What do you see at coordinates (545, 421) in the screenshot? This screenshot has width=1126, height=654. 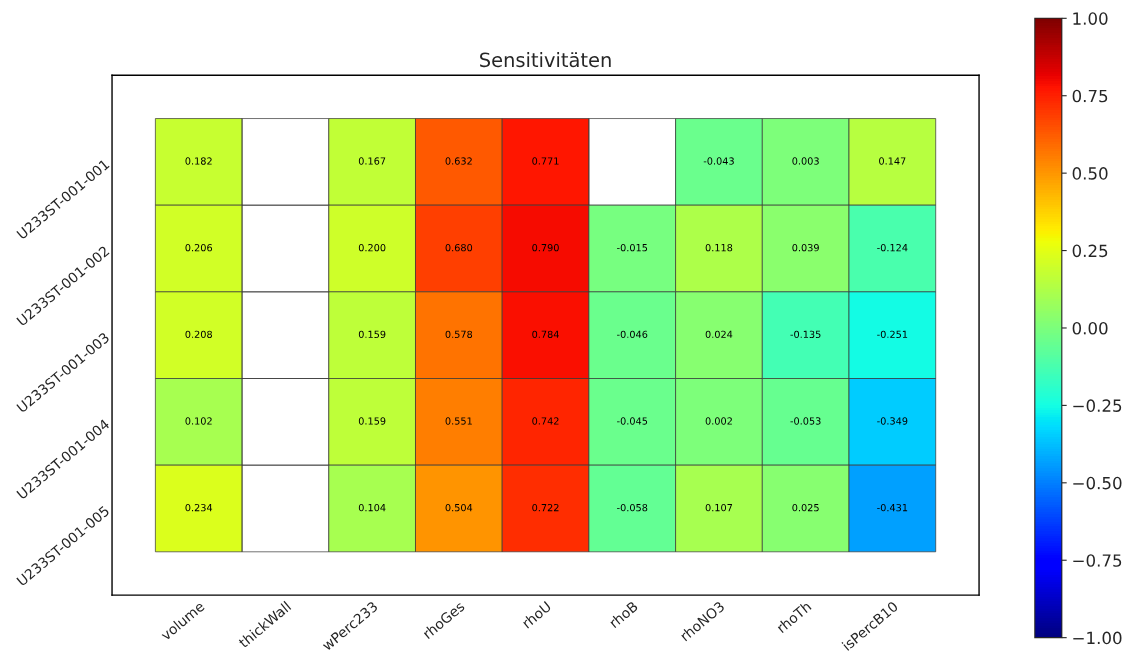 I see `data-label: 0.742` at bounding box center [545, 421].